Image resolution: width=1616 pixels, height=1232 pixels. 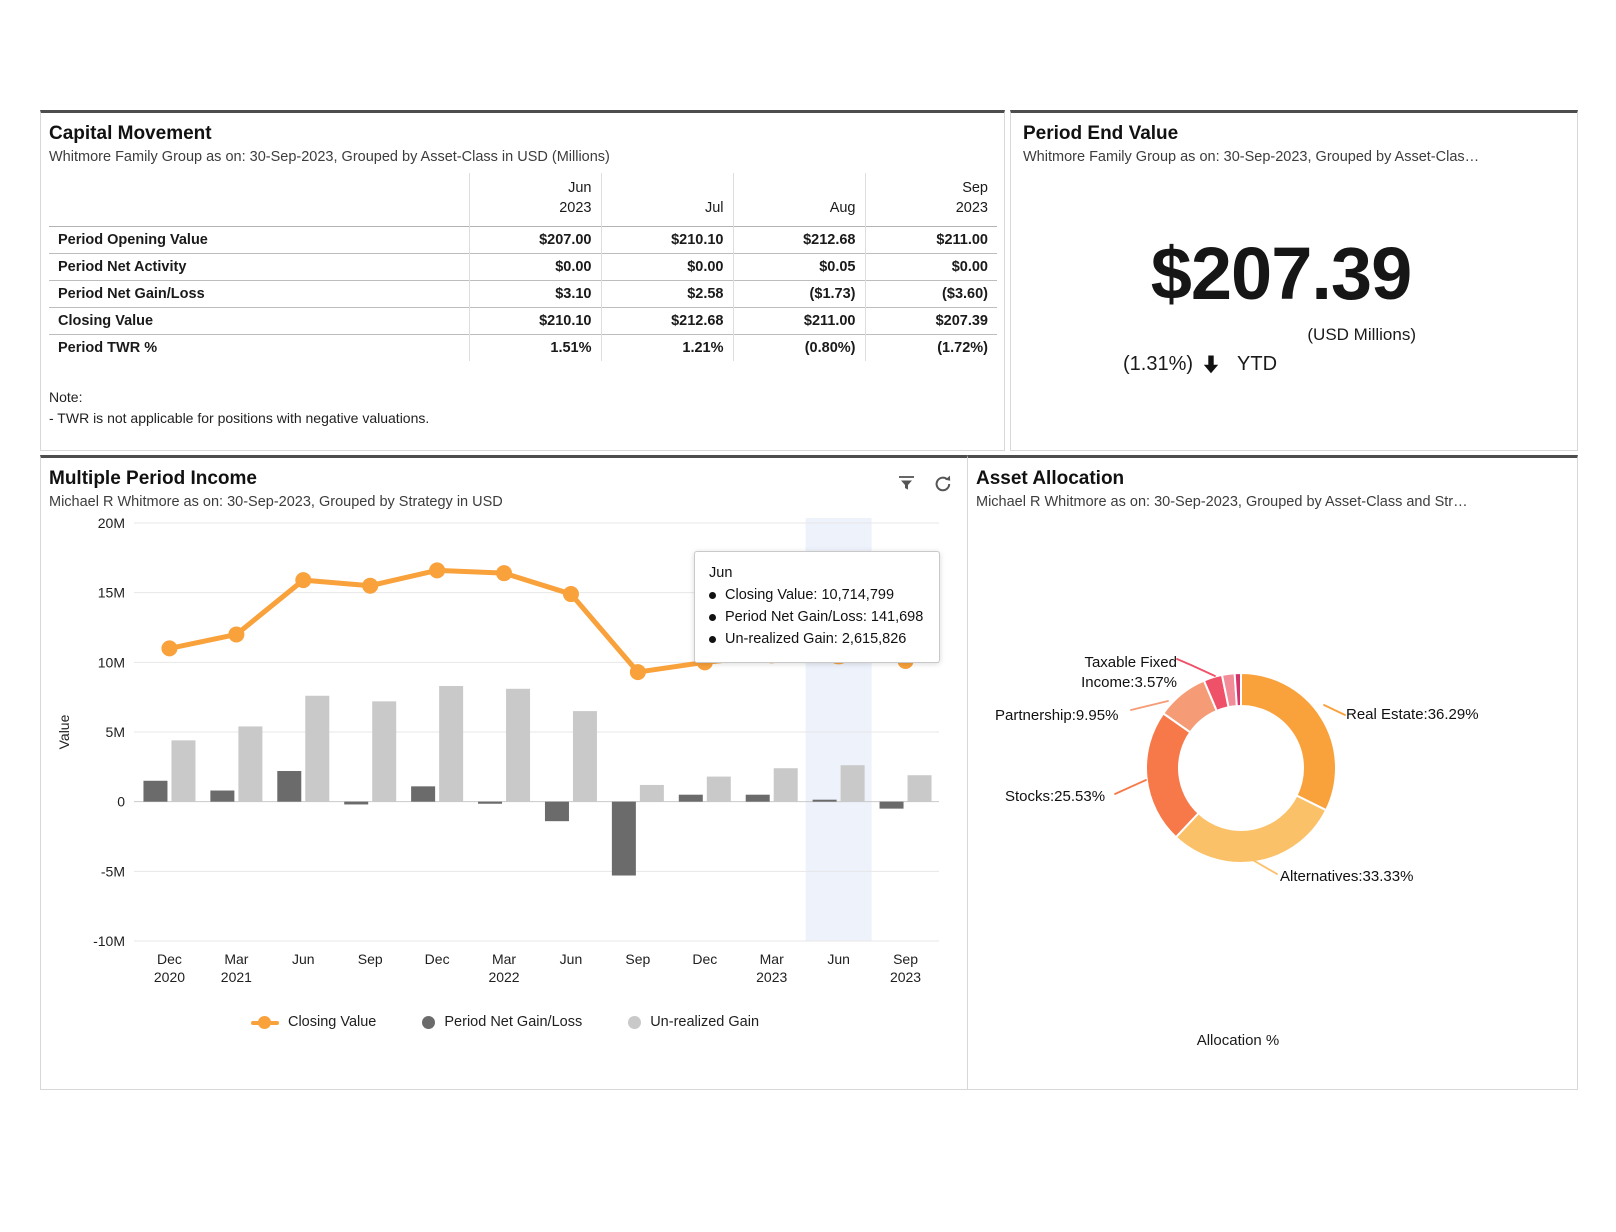 I want to click on period-end-value-unit: (USD Millions), so click(x=1361, y=334).